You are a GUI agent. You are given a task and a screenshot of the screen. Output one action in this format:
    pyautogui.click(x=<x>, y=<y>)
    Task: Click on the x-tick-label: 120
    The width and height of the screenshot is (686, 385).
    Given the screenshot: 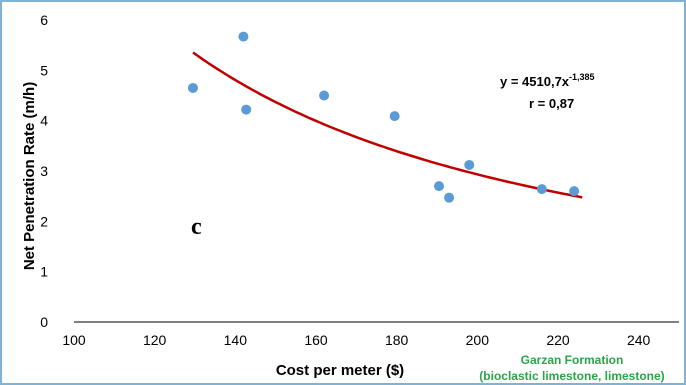 What is the action you would take?
    pyautogui.click(x=155, y=340)
    